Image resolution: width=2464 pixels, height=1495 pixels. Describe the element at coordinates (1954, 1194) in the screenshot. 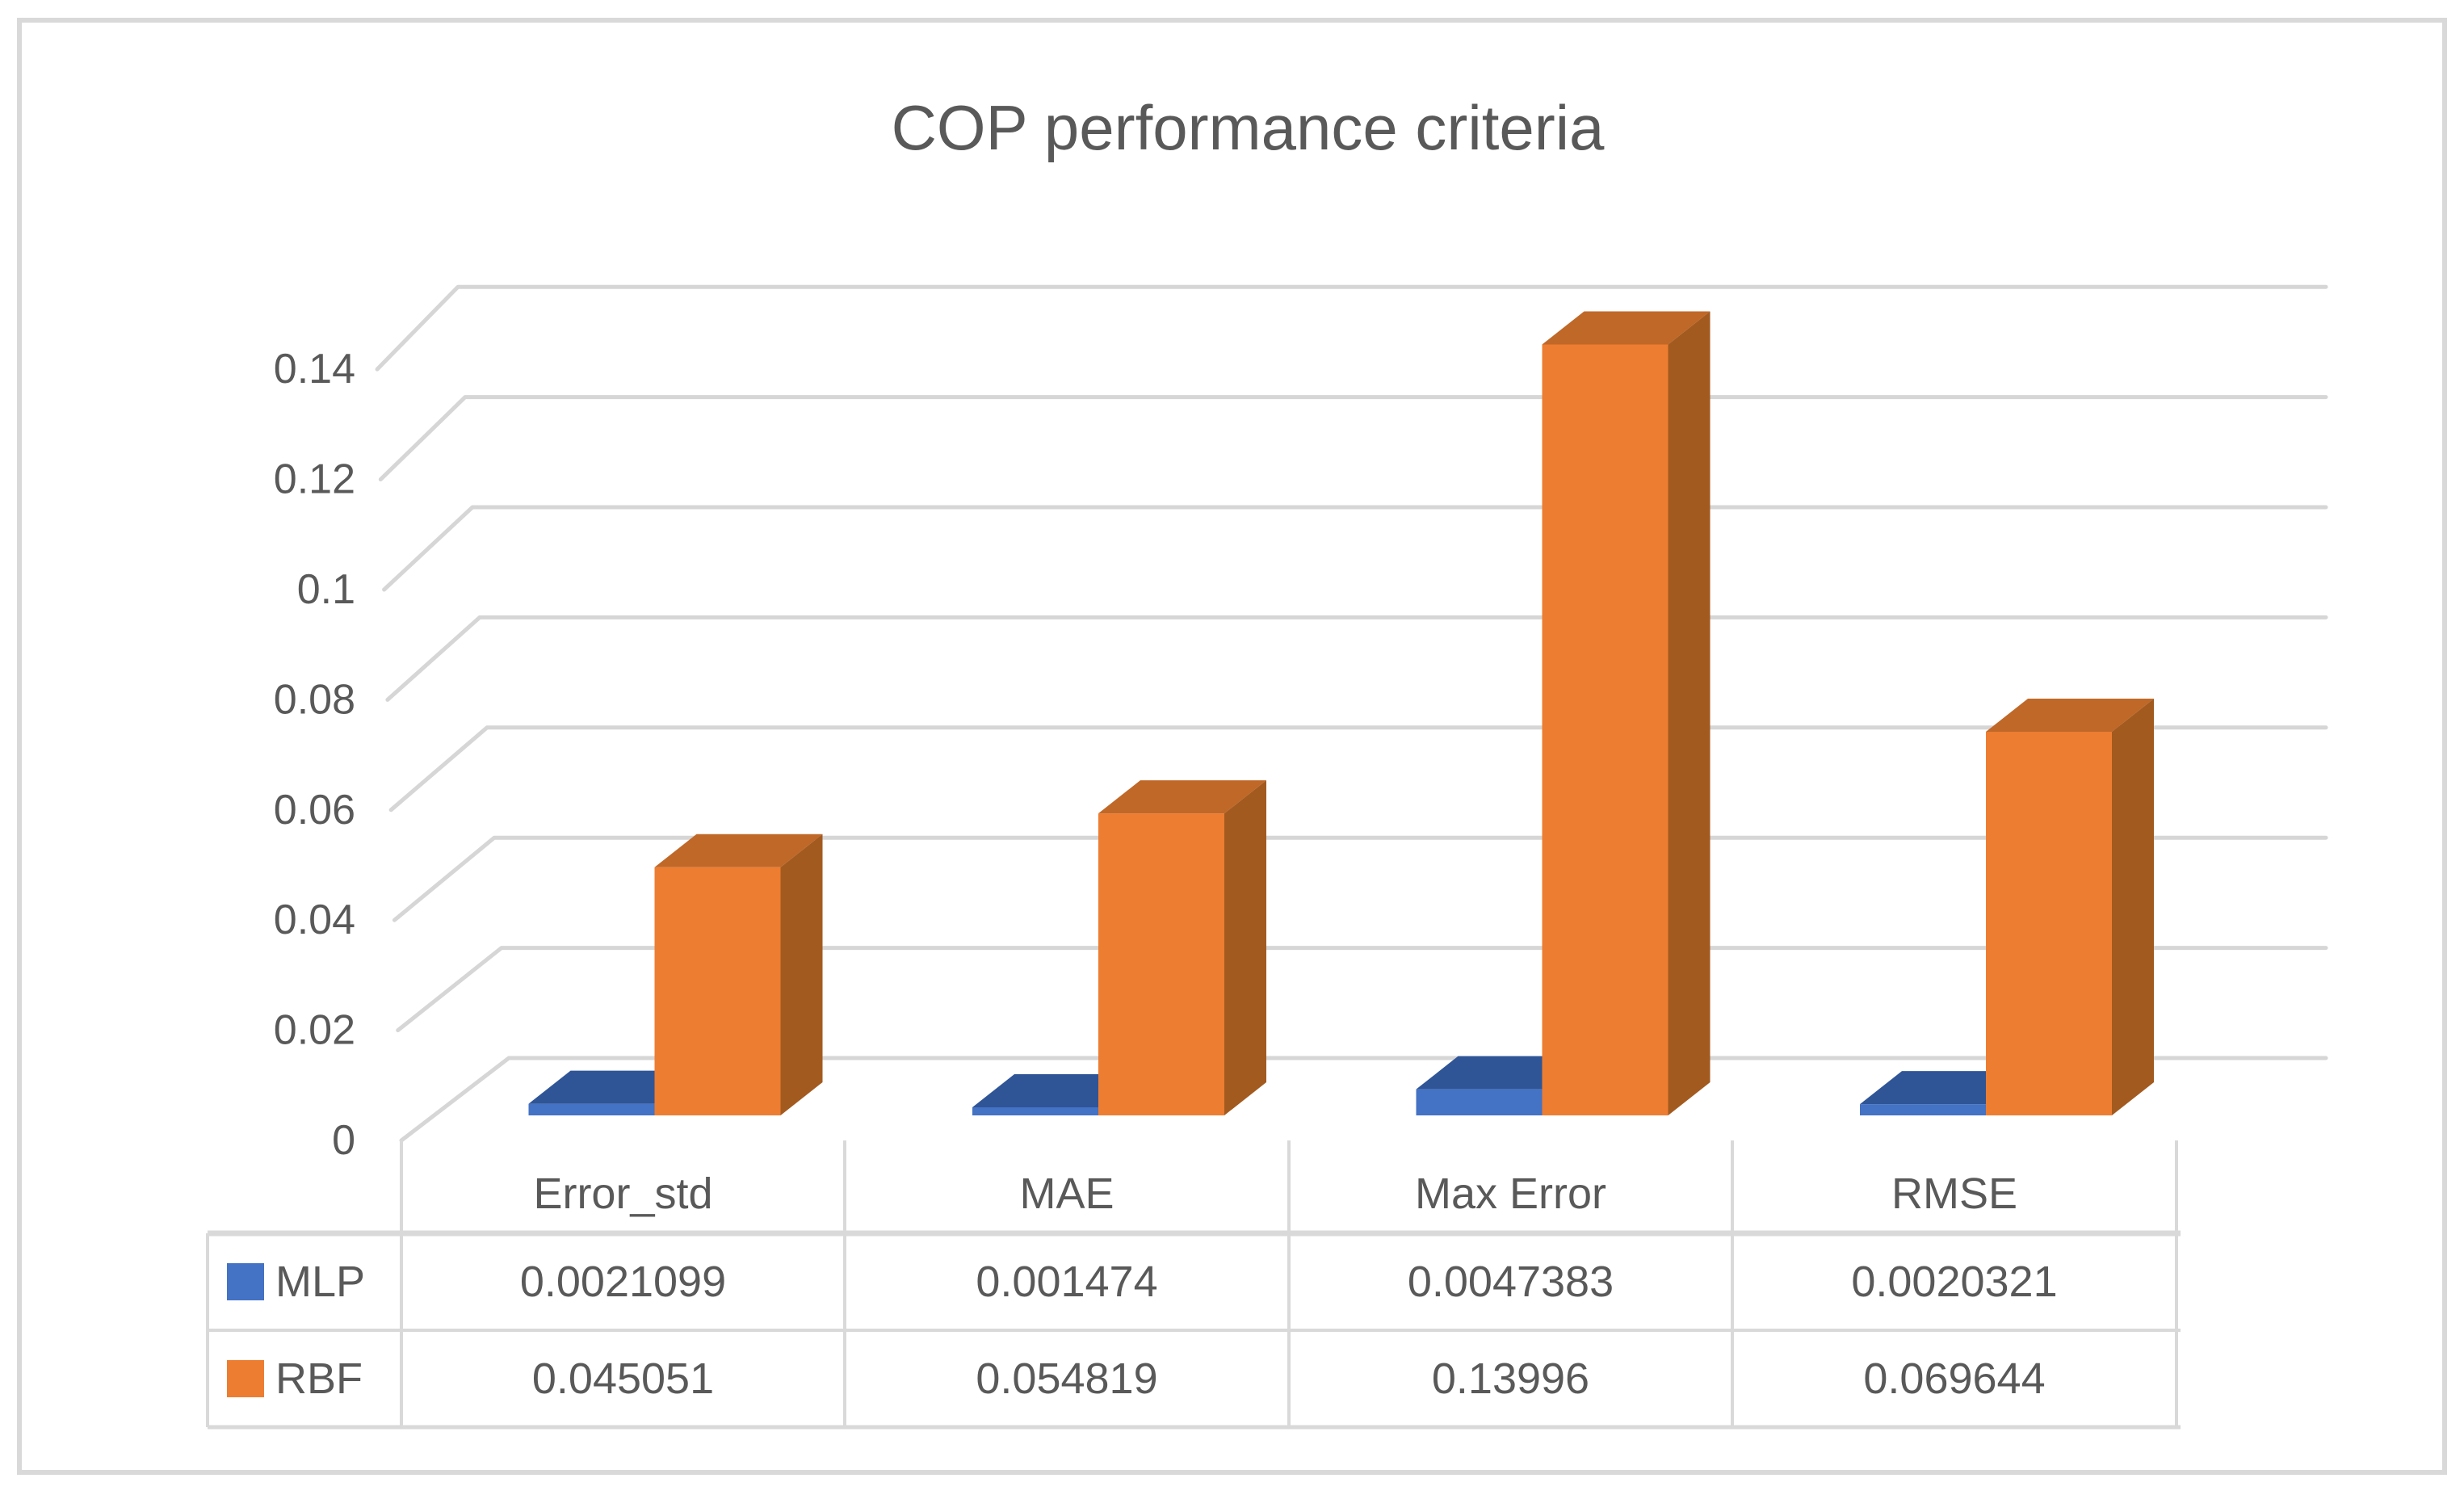

I see `category-label: RMSE` at that location.